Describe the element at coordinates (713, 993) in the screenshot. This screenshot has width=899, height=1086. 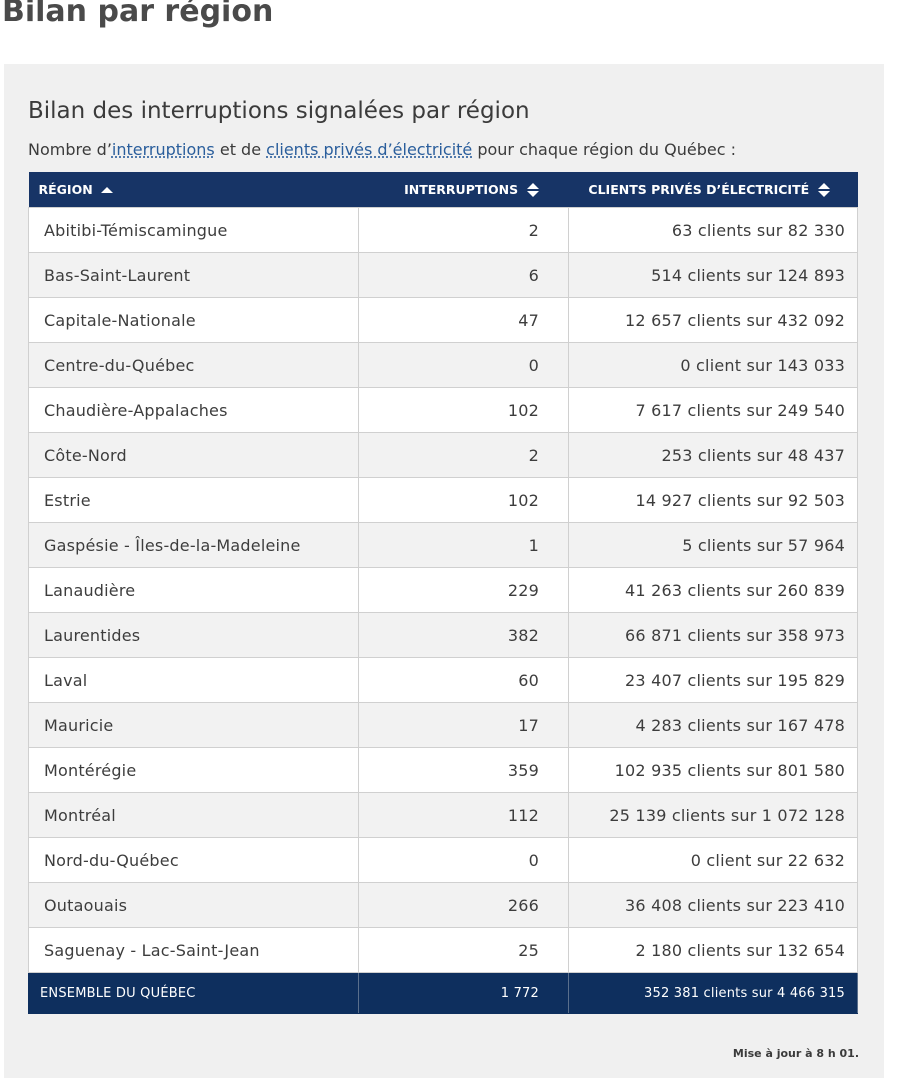
I see `total-clients: 352 381 clients sur 4 466 315` at that location.